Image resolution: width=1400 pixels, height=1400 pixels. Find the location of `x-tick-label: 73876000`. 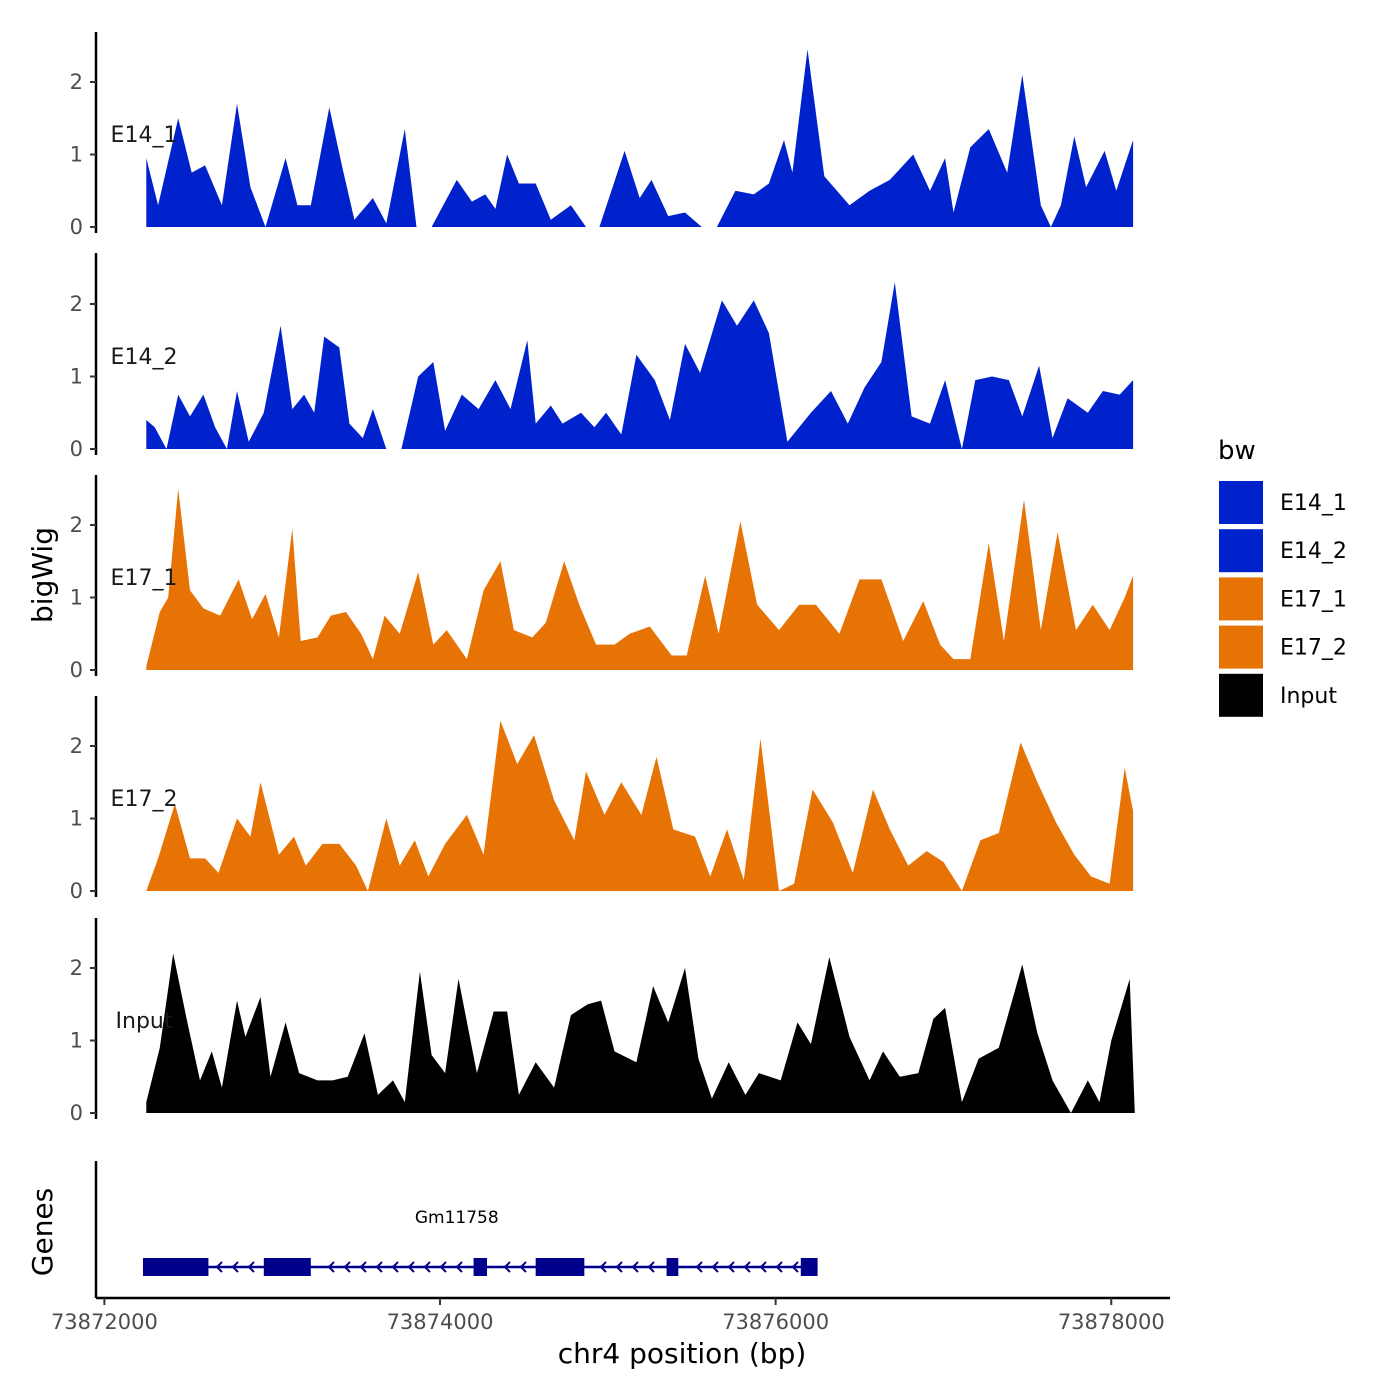

x-tick-label: 73876000 is located at coordinates (775, 1322).